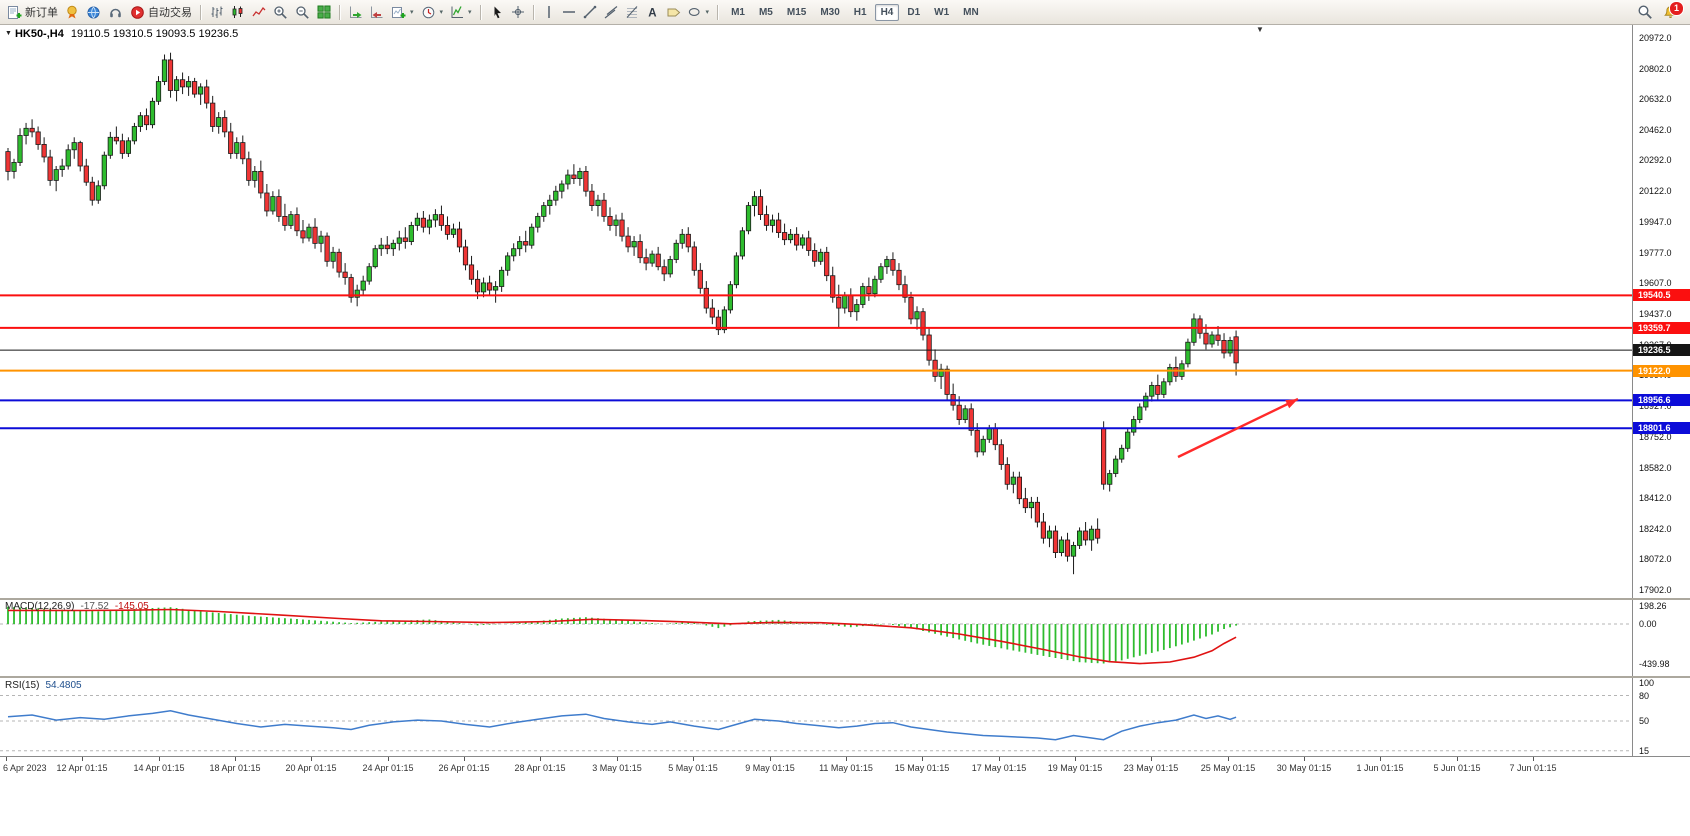 The width and height of the screenshot is (1690, 836). I want to click on price-axis-label: 20122.0, so click(1655, 191).